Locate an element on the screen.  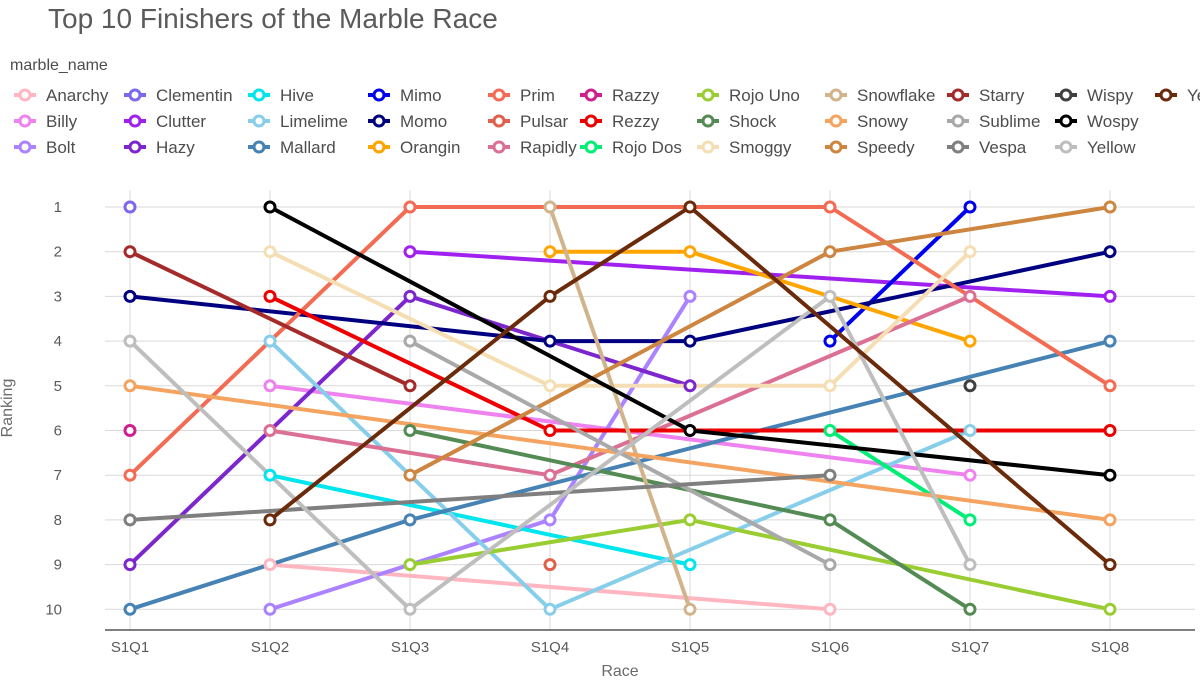
legend-swatch-point-smoggy is located at coordinates (708, 147).